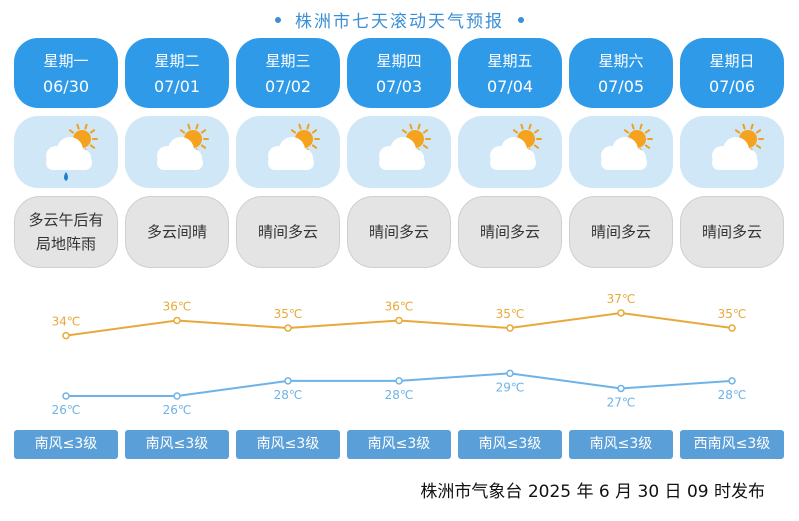  What do you see at coordinates (510, 61) in the screenshot?
I see `weekday-label: 星期五` at bounding box center [510, 61].